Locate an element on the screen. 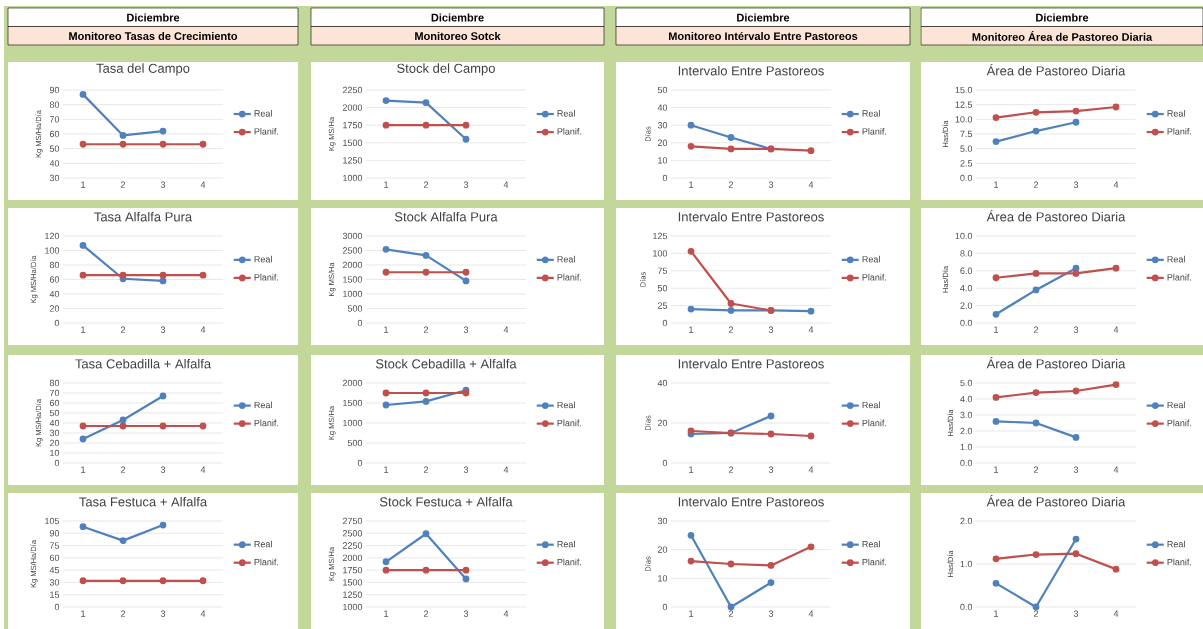 The height and width of the screenshot is (629, 1203). y-tick-label: 1.0 is located at coordinates (966, 447).